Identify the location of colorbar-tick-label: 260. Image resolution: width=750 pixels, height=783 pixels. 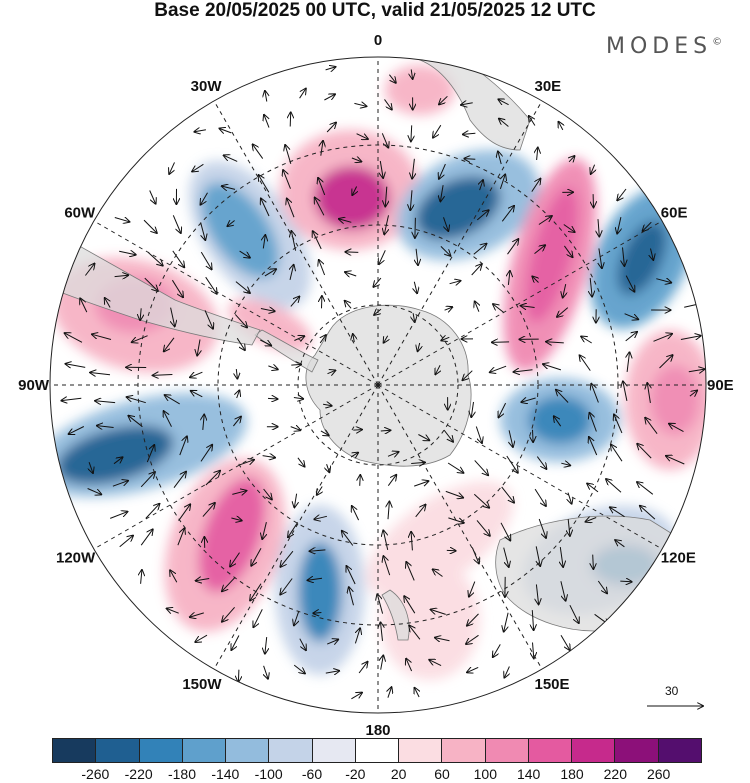
(658, 774).